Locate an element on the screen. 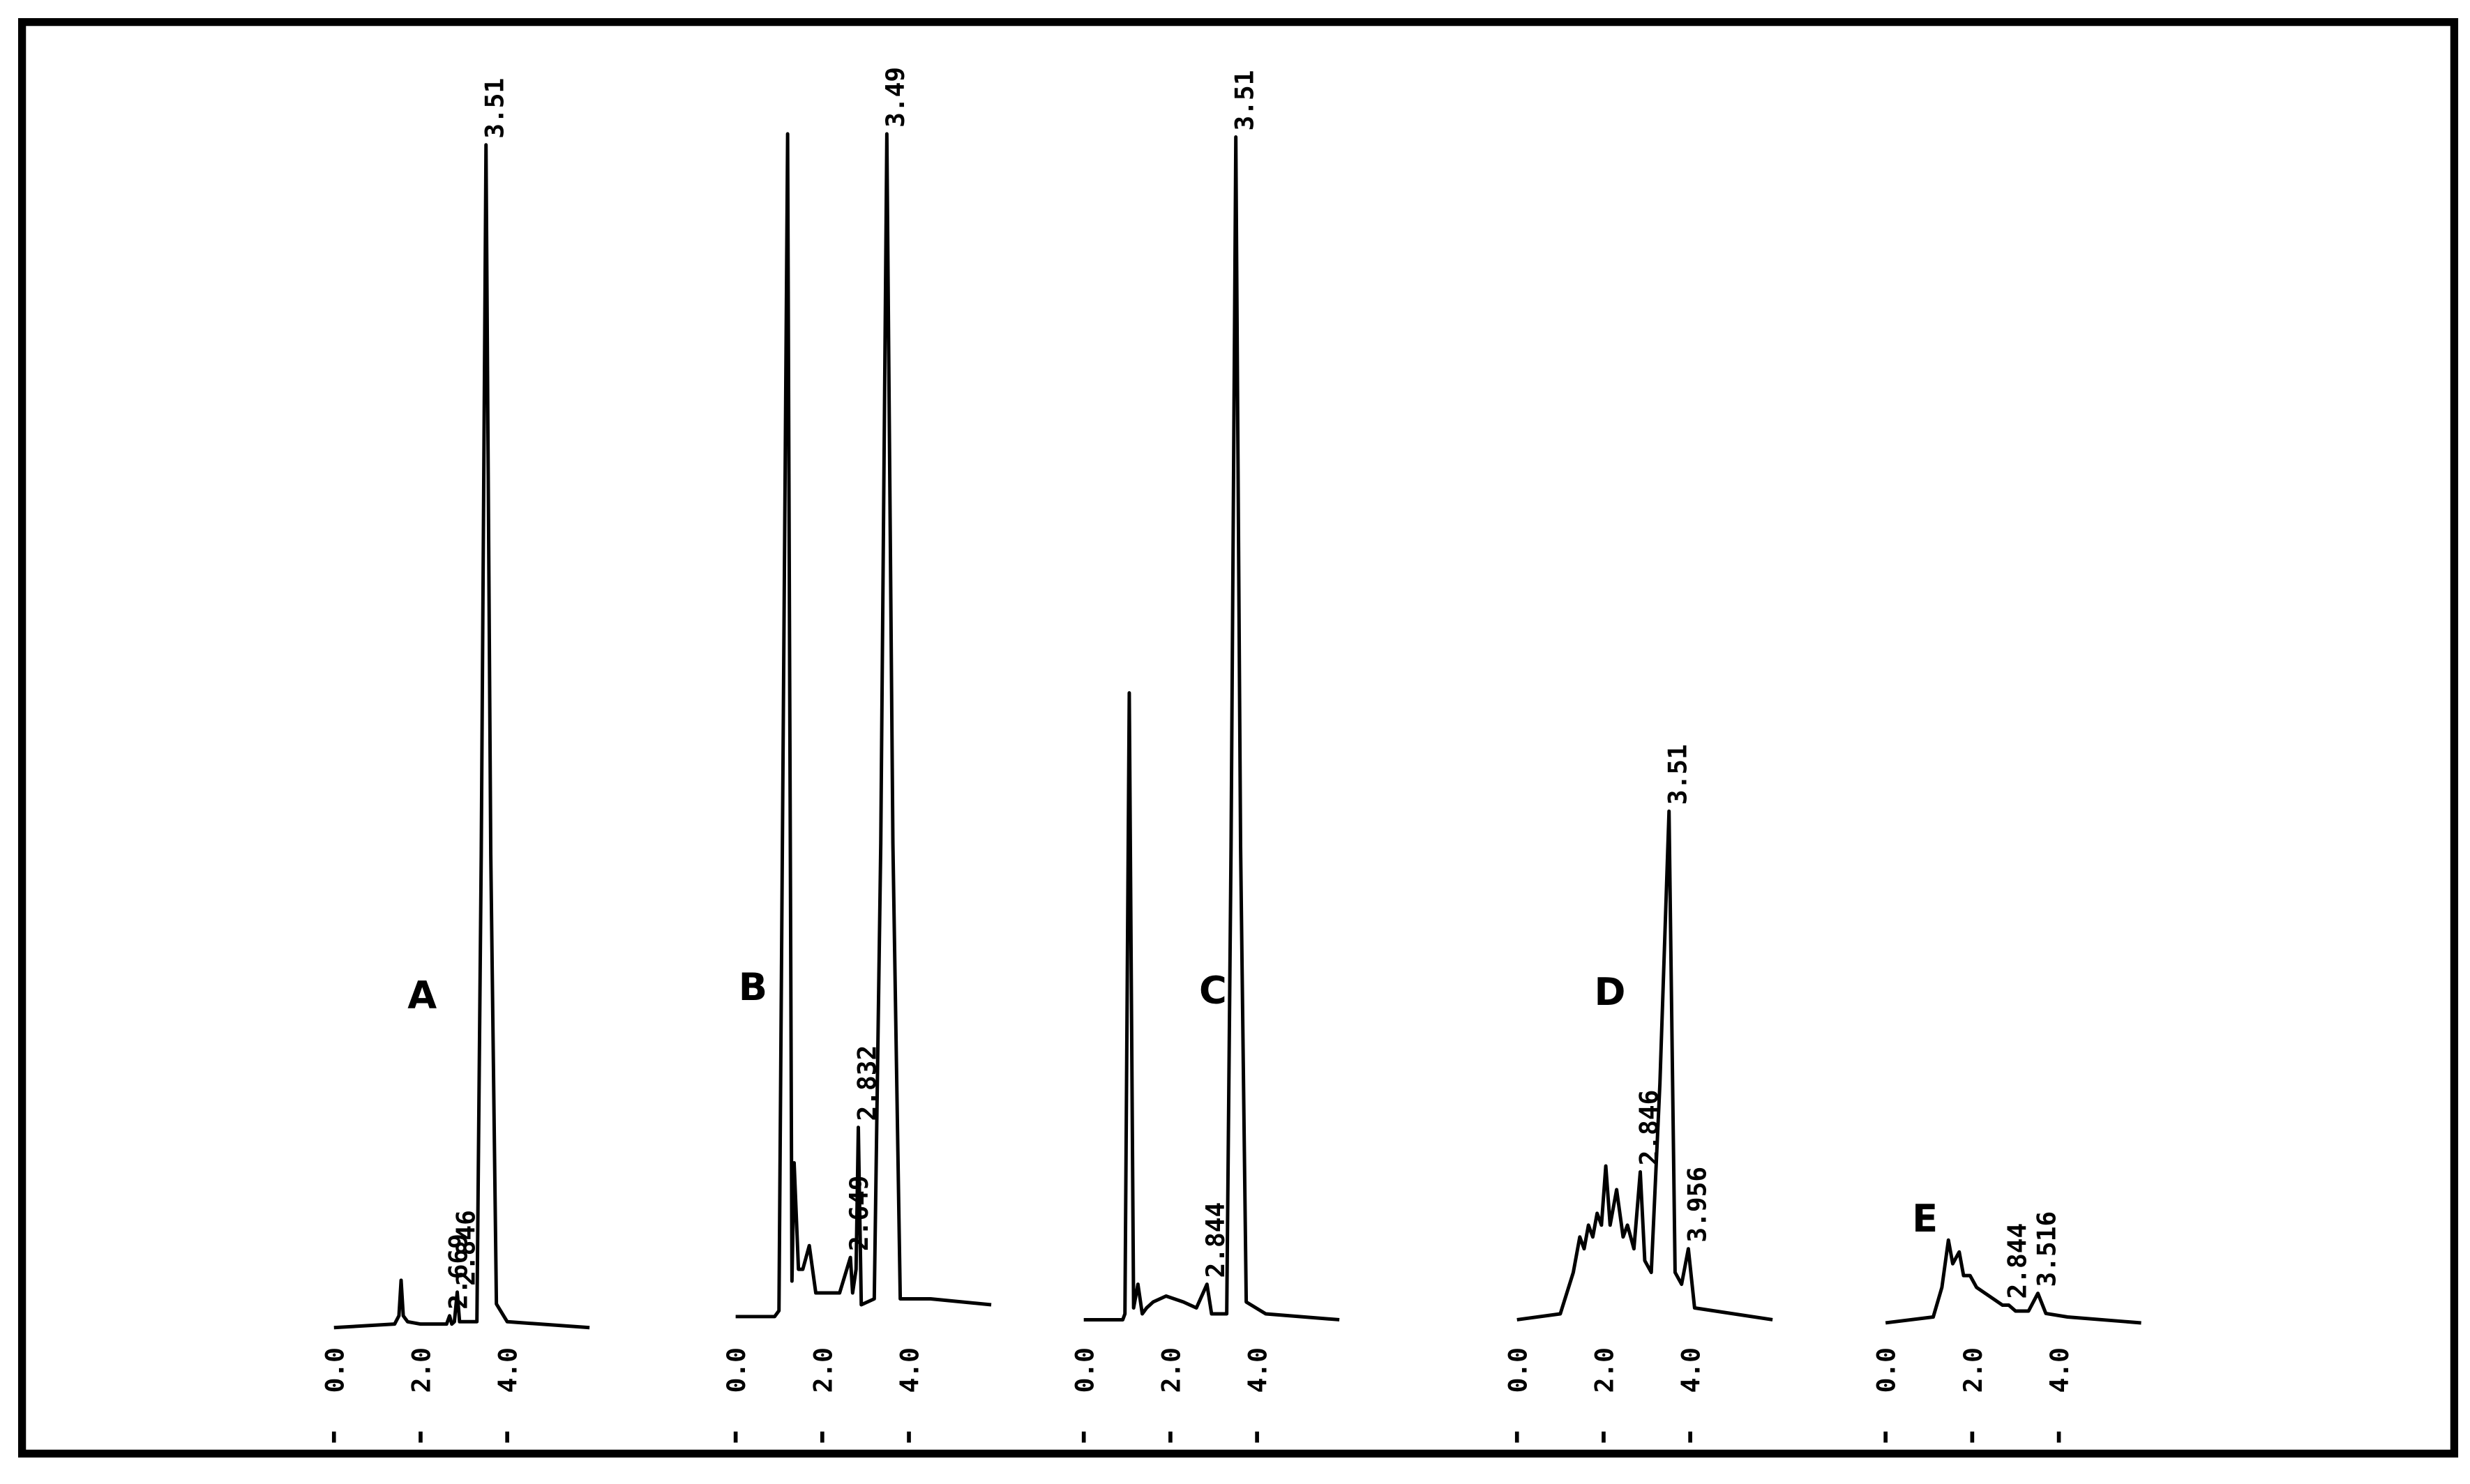 The image size is (2470, 1484). panel-label: D is located at coordinates (1610, 992).